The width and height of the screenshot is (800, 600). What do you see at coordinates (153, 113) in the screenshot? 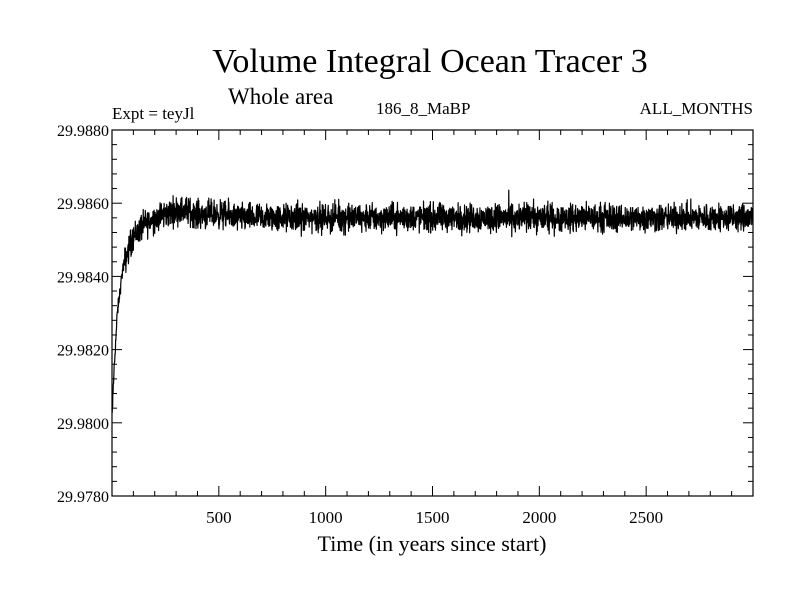
I see `experiment-label: Expt = teyJl` at bounding box center [153, 113].